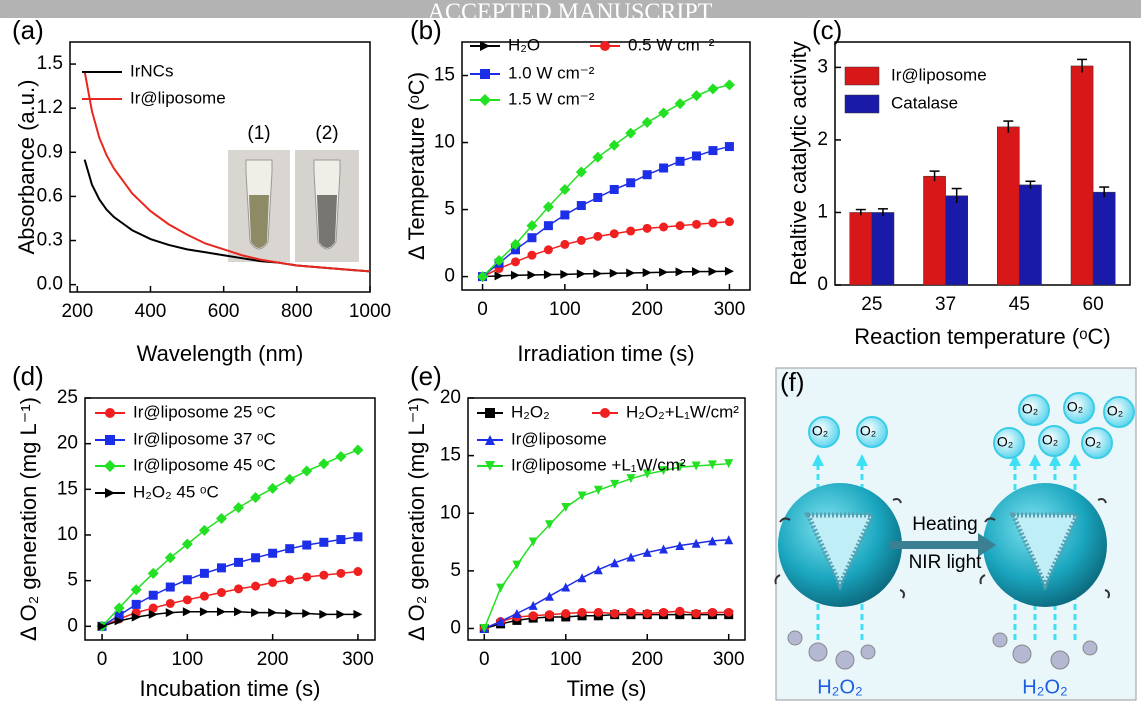  Describe the element at coordinates (450, 455) in the screenshot. I see `y-tick-label: 15` at that location.